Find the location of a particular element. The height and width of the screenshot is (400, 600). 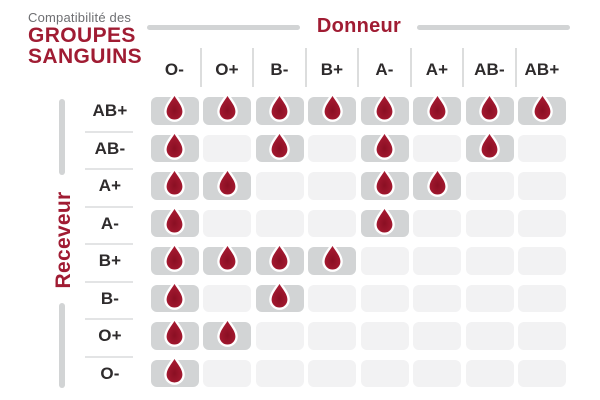

donor-col-label-B+: B+ is located at coordinates (332, 69).